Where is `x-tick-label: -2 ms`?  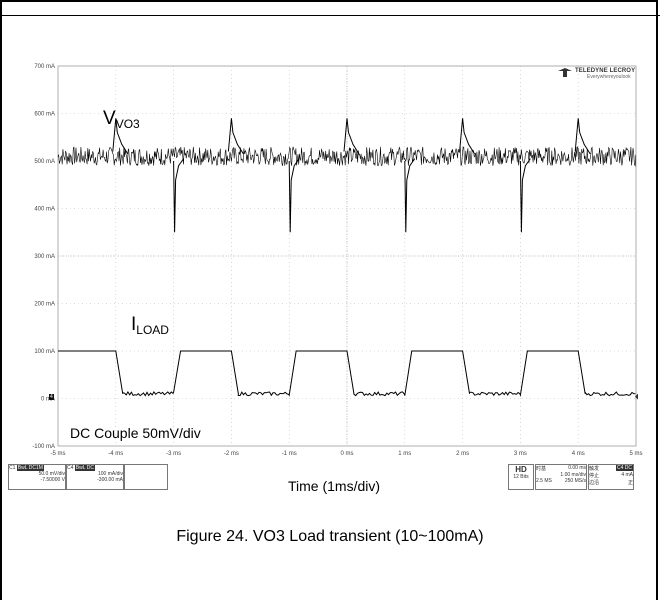 x-tick-label: -2 ms is located at coordinates (231, 454).